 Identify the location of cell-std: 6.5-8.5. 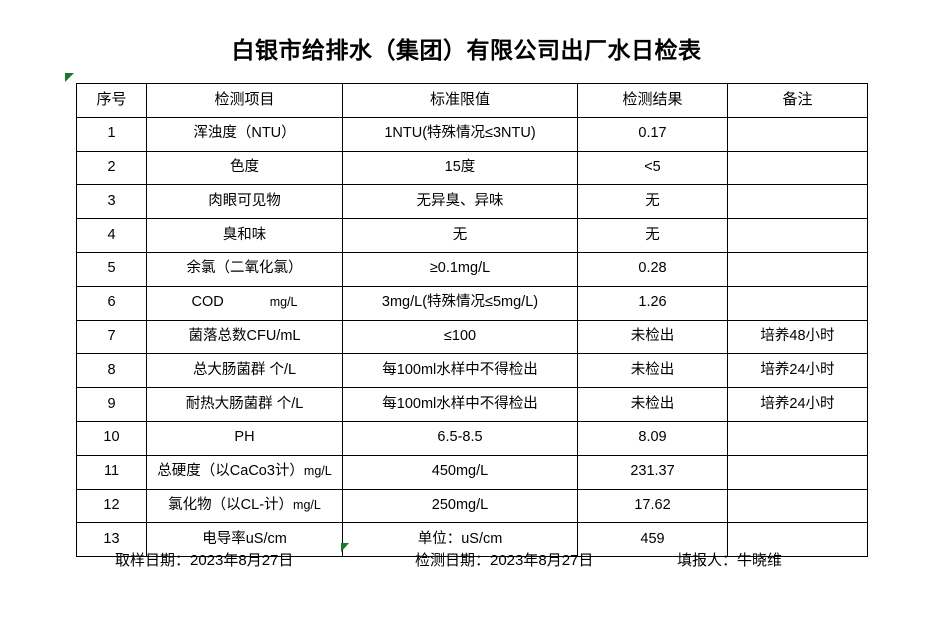
(460, 438).